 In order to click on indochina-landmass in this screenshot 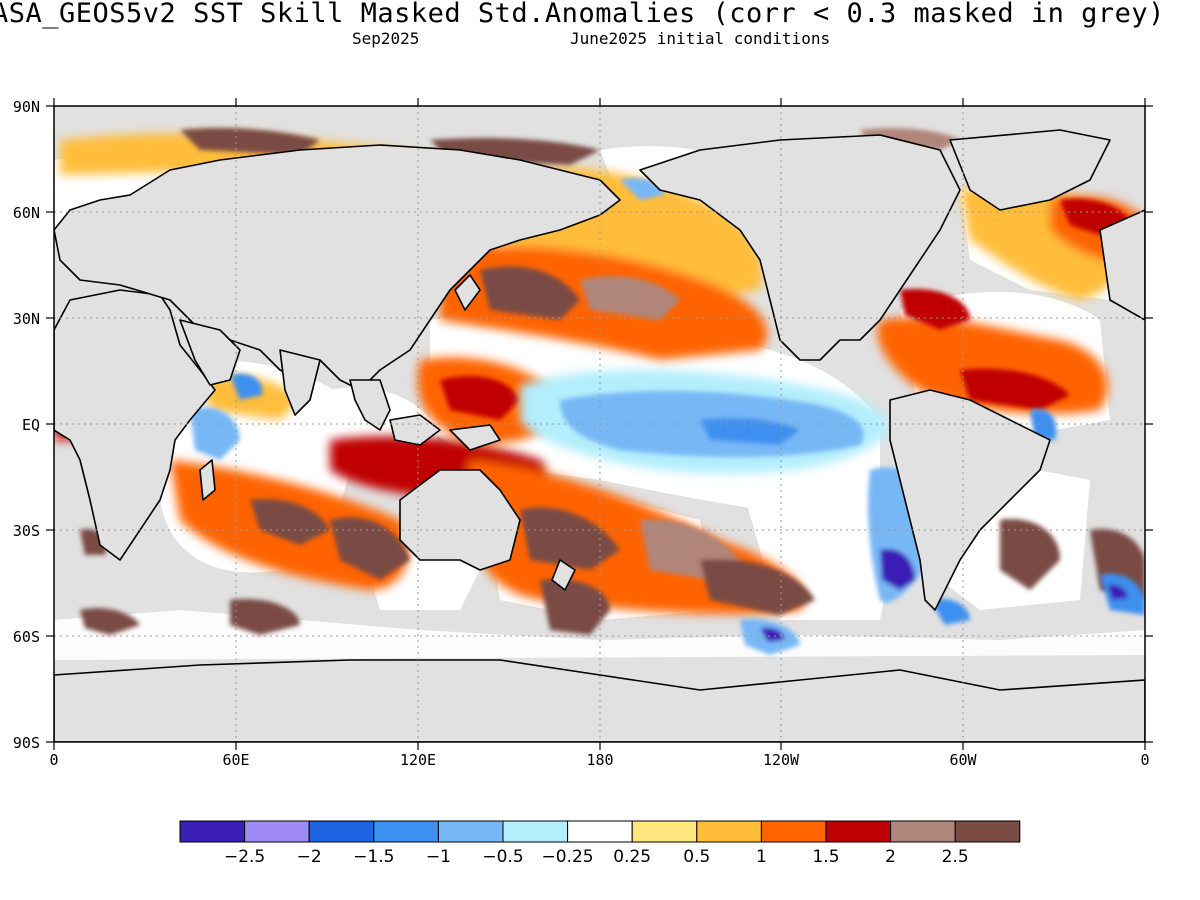, I will do `click(370, 405)`.